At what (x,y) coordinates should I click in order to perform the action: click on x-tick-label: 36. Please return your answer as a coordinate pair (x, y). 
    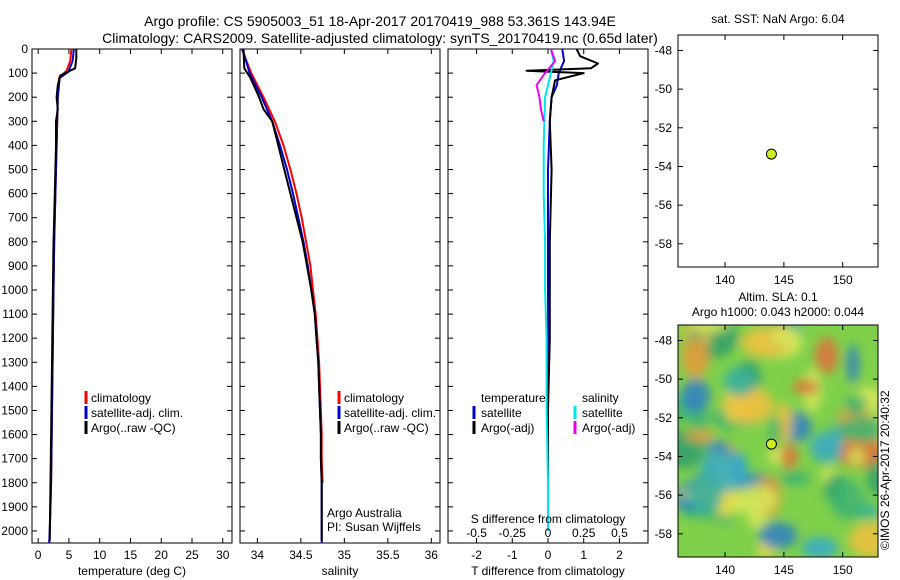
    Looking at the image, I should click on (432, 555).